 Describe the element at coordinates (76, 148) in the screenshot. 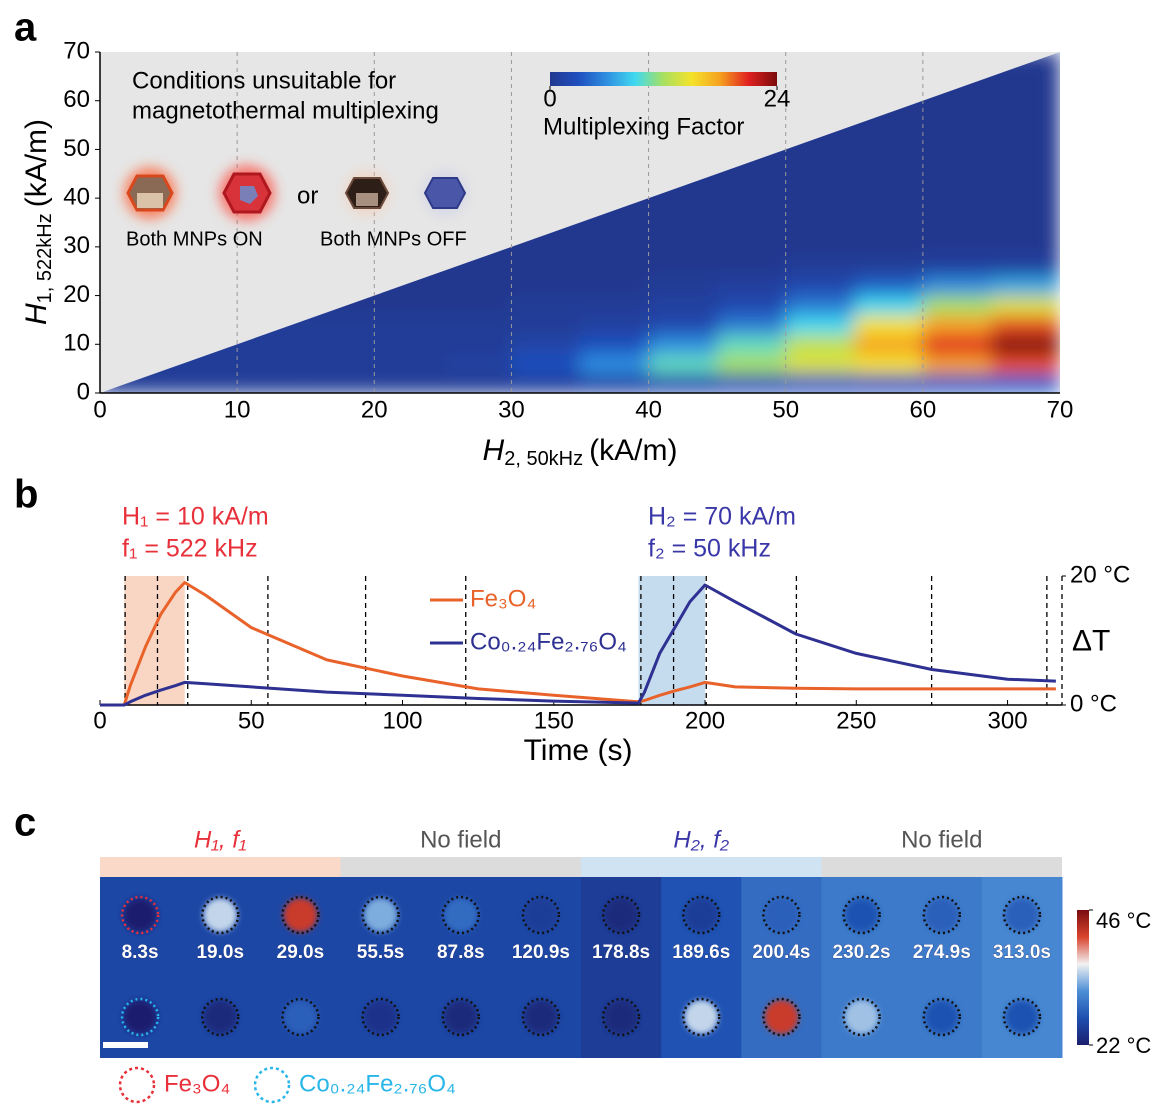

I see `y-tick-label: 50` at that location.